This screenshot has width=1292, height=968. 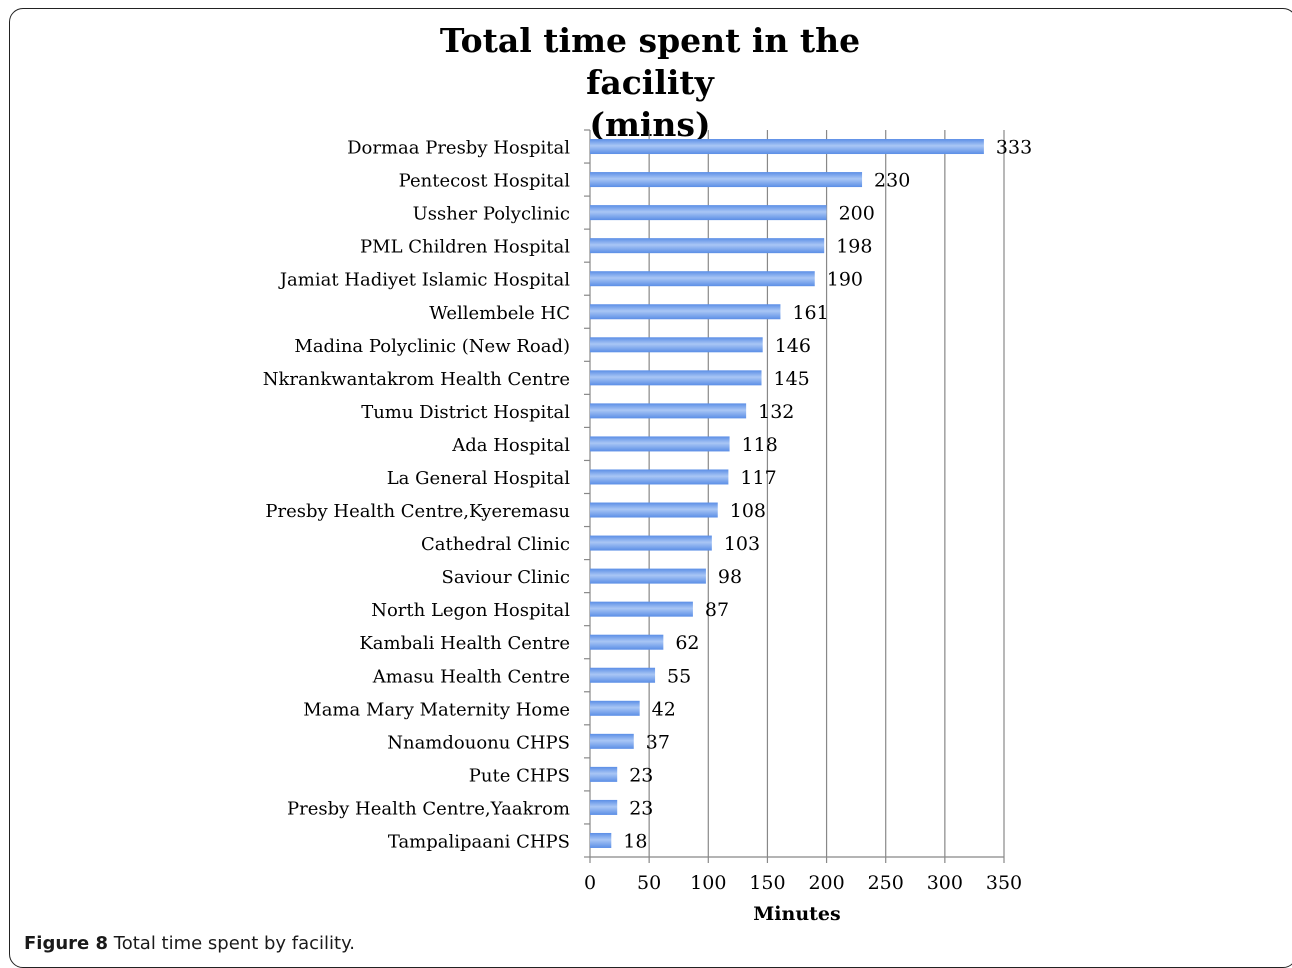 What do you see at coordinates (742, 544) in the screenshot?
I see `data-label: 103` at bounding box center [742, 544].